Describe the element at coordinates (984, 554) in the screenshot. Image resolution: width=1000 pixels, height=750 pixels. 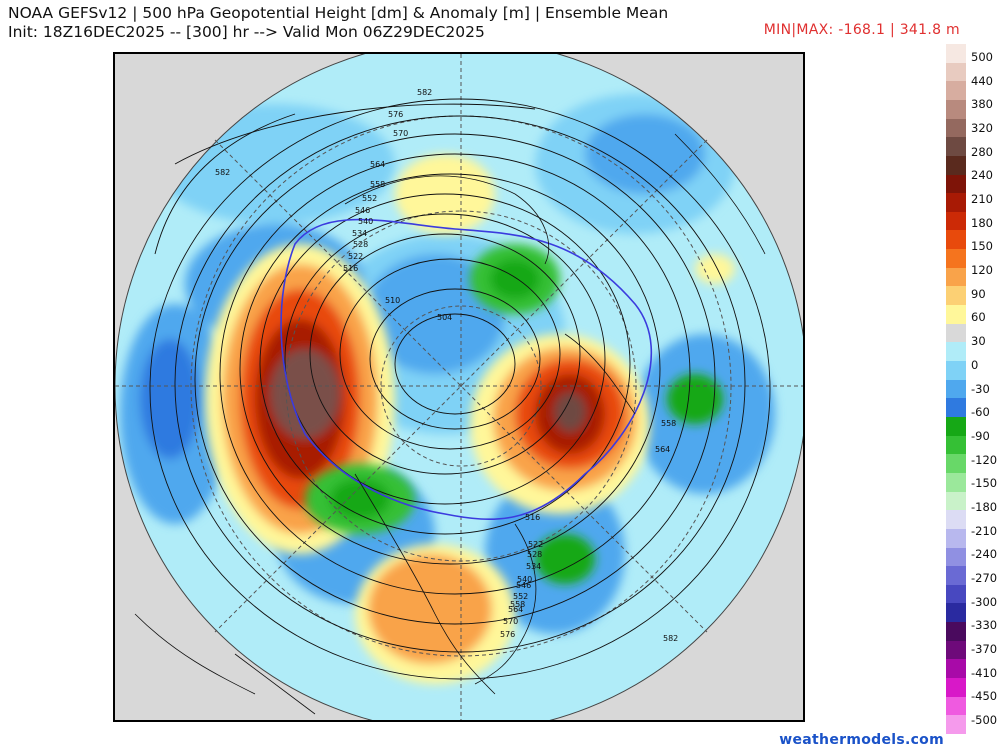
I see `colorbar-tick-label: -240` at that location.